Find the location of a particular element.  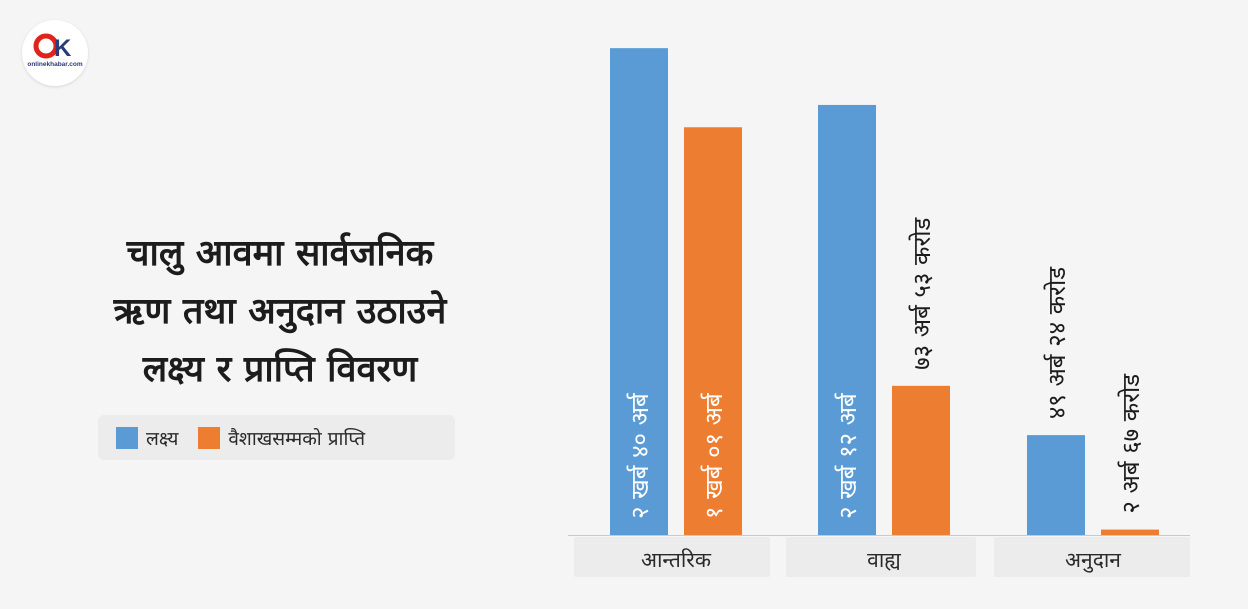

logo-subtext: onlinekhabar.com is located at coordinates (55, 64).